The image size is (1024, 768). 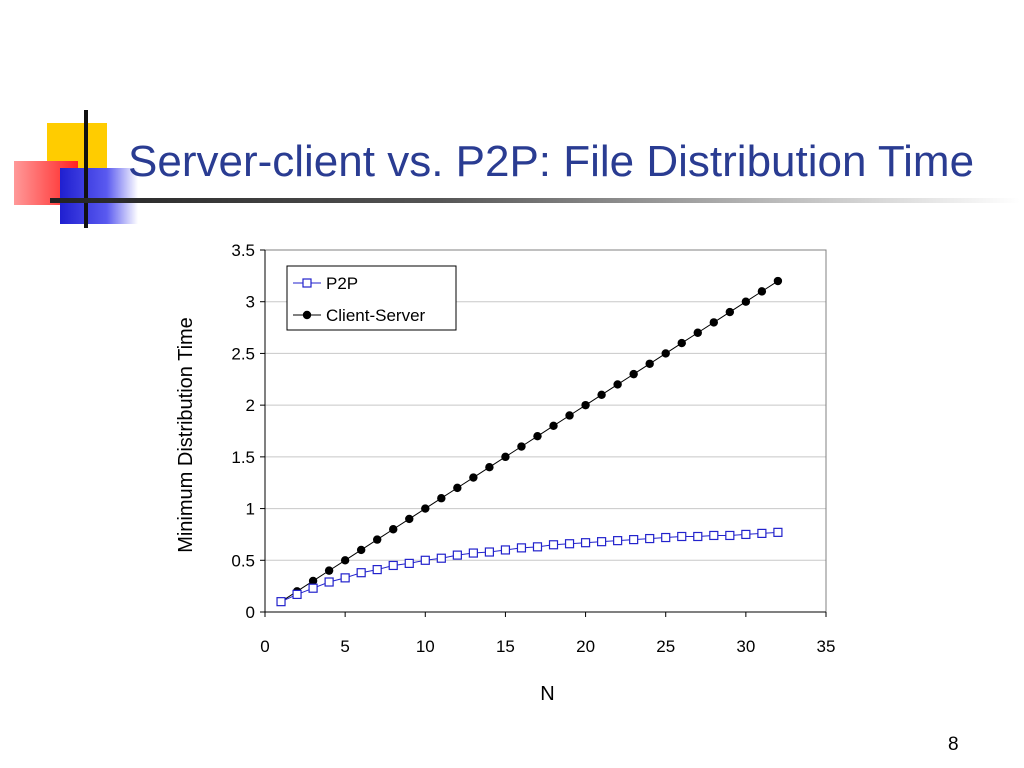 I want to click on series-p2p, so click(x=529, y=567).